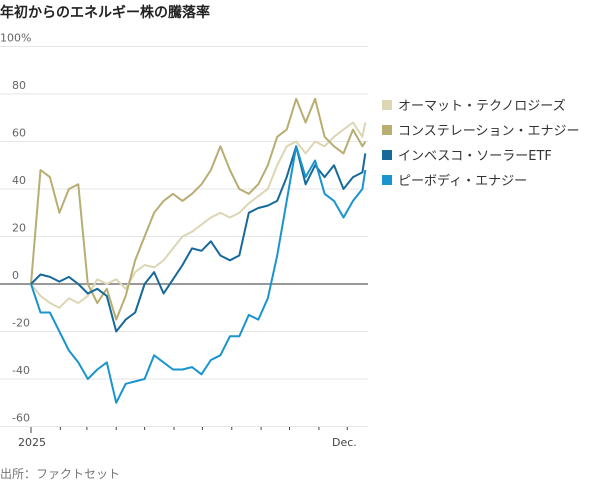 The image size is (600, 483). What do you see at coordinates (19, 133) in the screenshot?
I see `y-tick-label: 60` at bounding box center [19, 133].